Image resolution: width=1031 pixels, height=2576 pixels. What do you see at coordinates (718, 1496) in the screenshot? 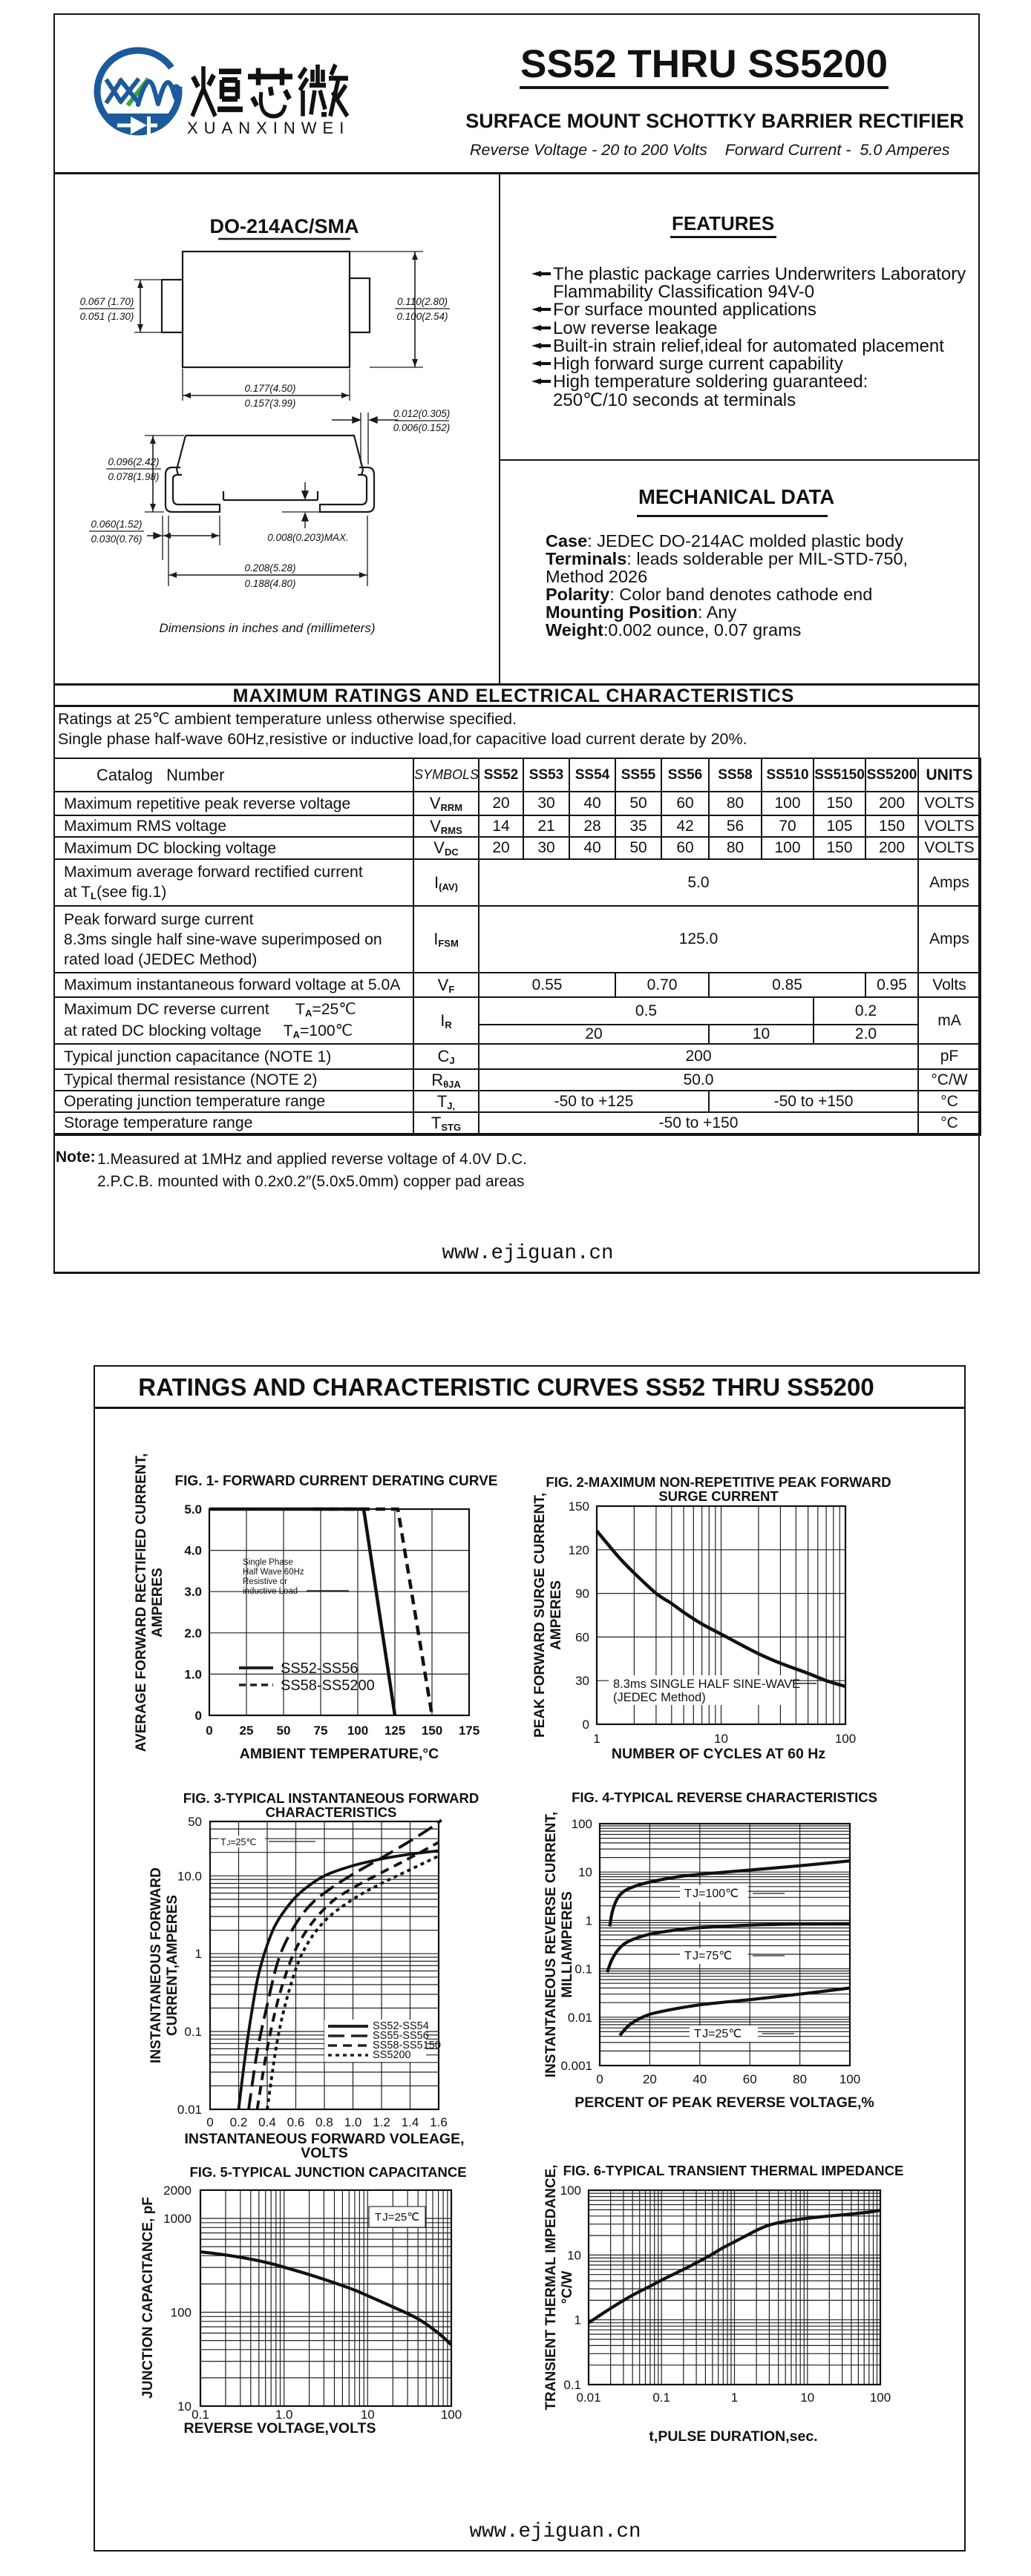
I see `svg-text: SURGE CURRENT` at bounding box center [718, 1496].